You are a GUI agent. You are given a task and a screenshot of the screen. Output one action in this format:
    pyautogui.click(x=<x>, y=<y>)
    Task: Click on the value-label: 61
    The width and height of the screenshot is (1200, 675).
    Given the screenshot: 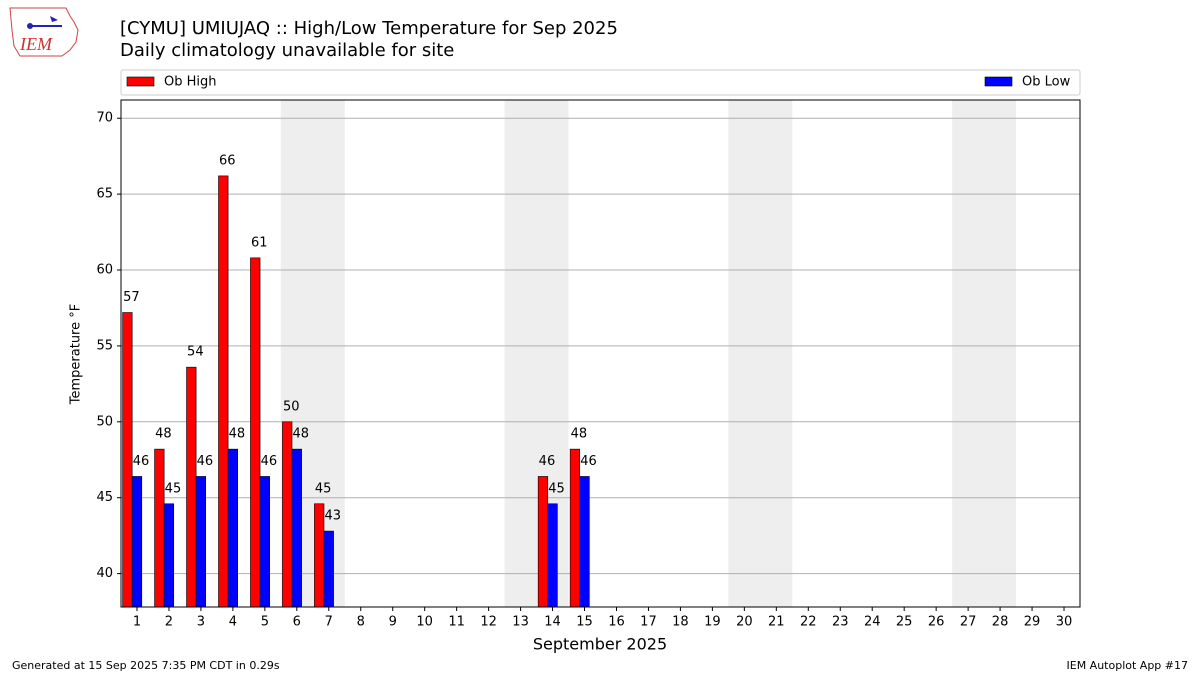 What is the action you would take?
    pyautogui.click(x=259, y=242)
    